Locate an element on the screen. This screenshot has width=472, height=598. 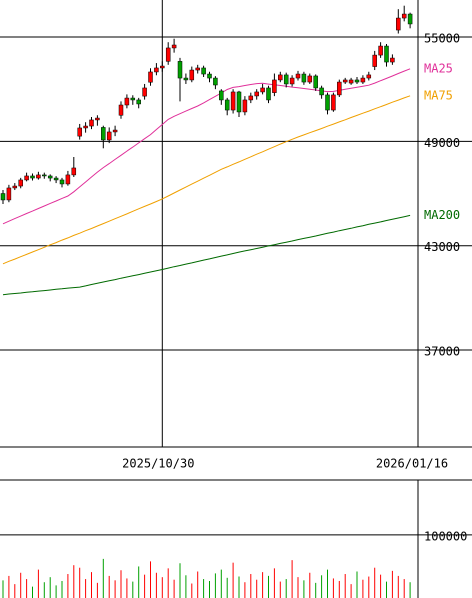
ma-line is located at coordinates (206, 255).